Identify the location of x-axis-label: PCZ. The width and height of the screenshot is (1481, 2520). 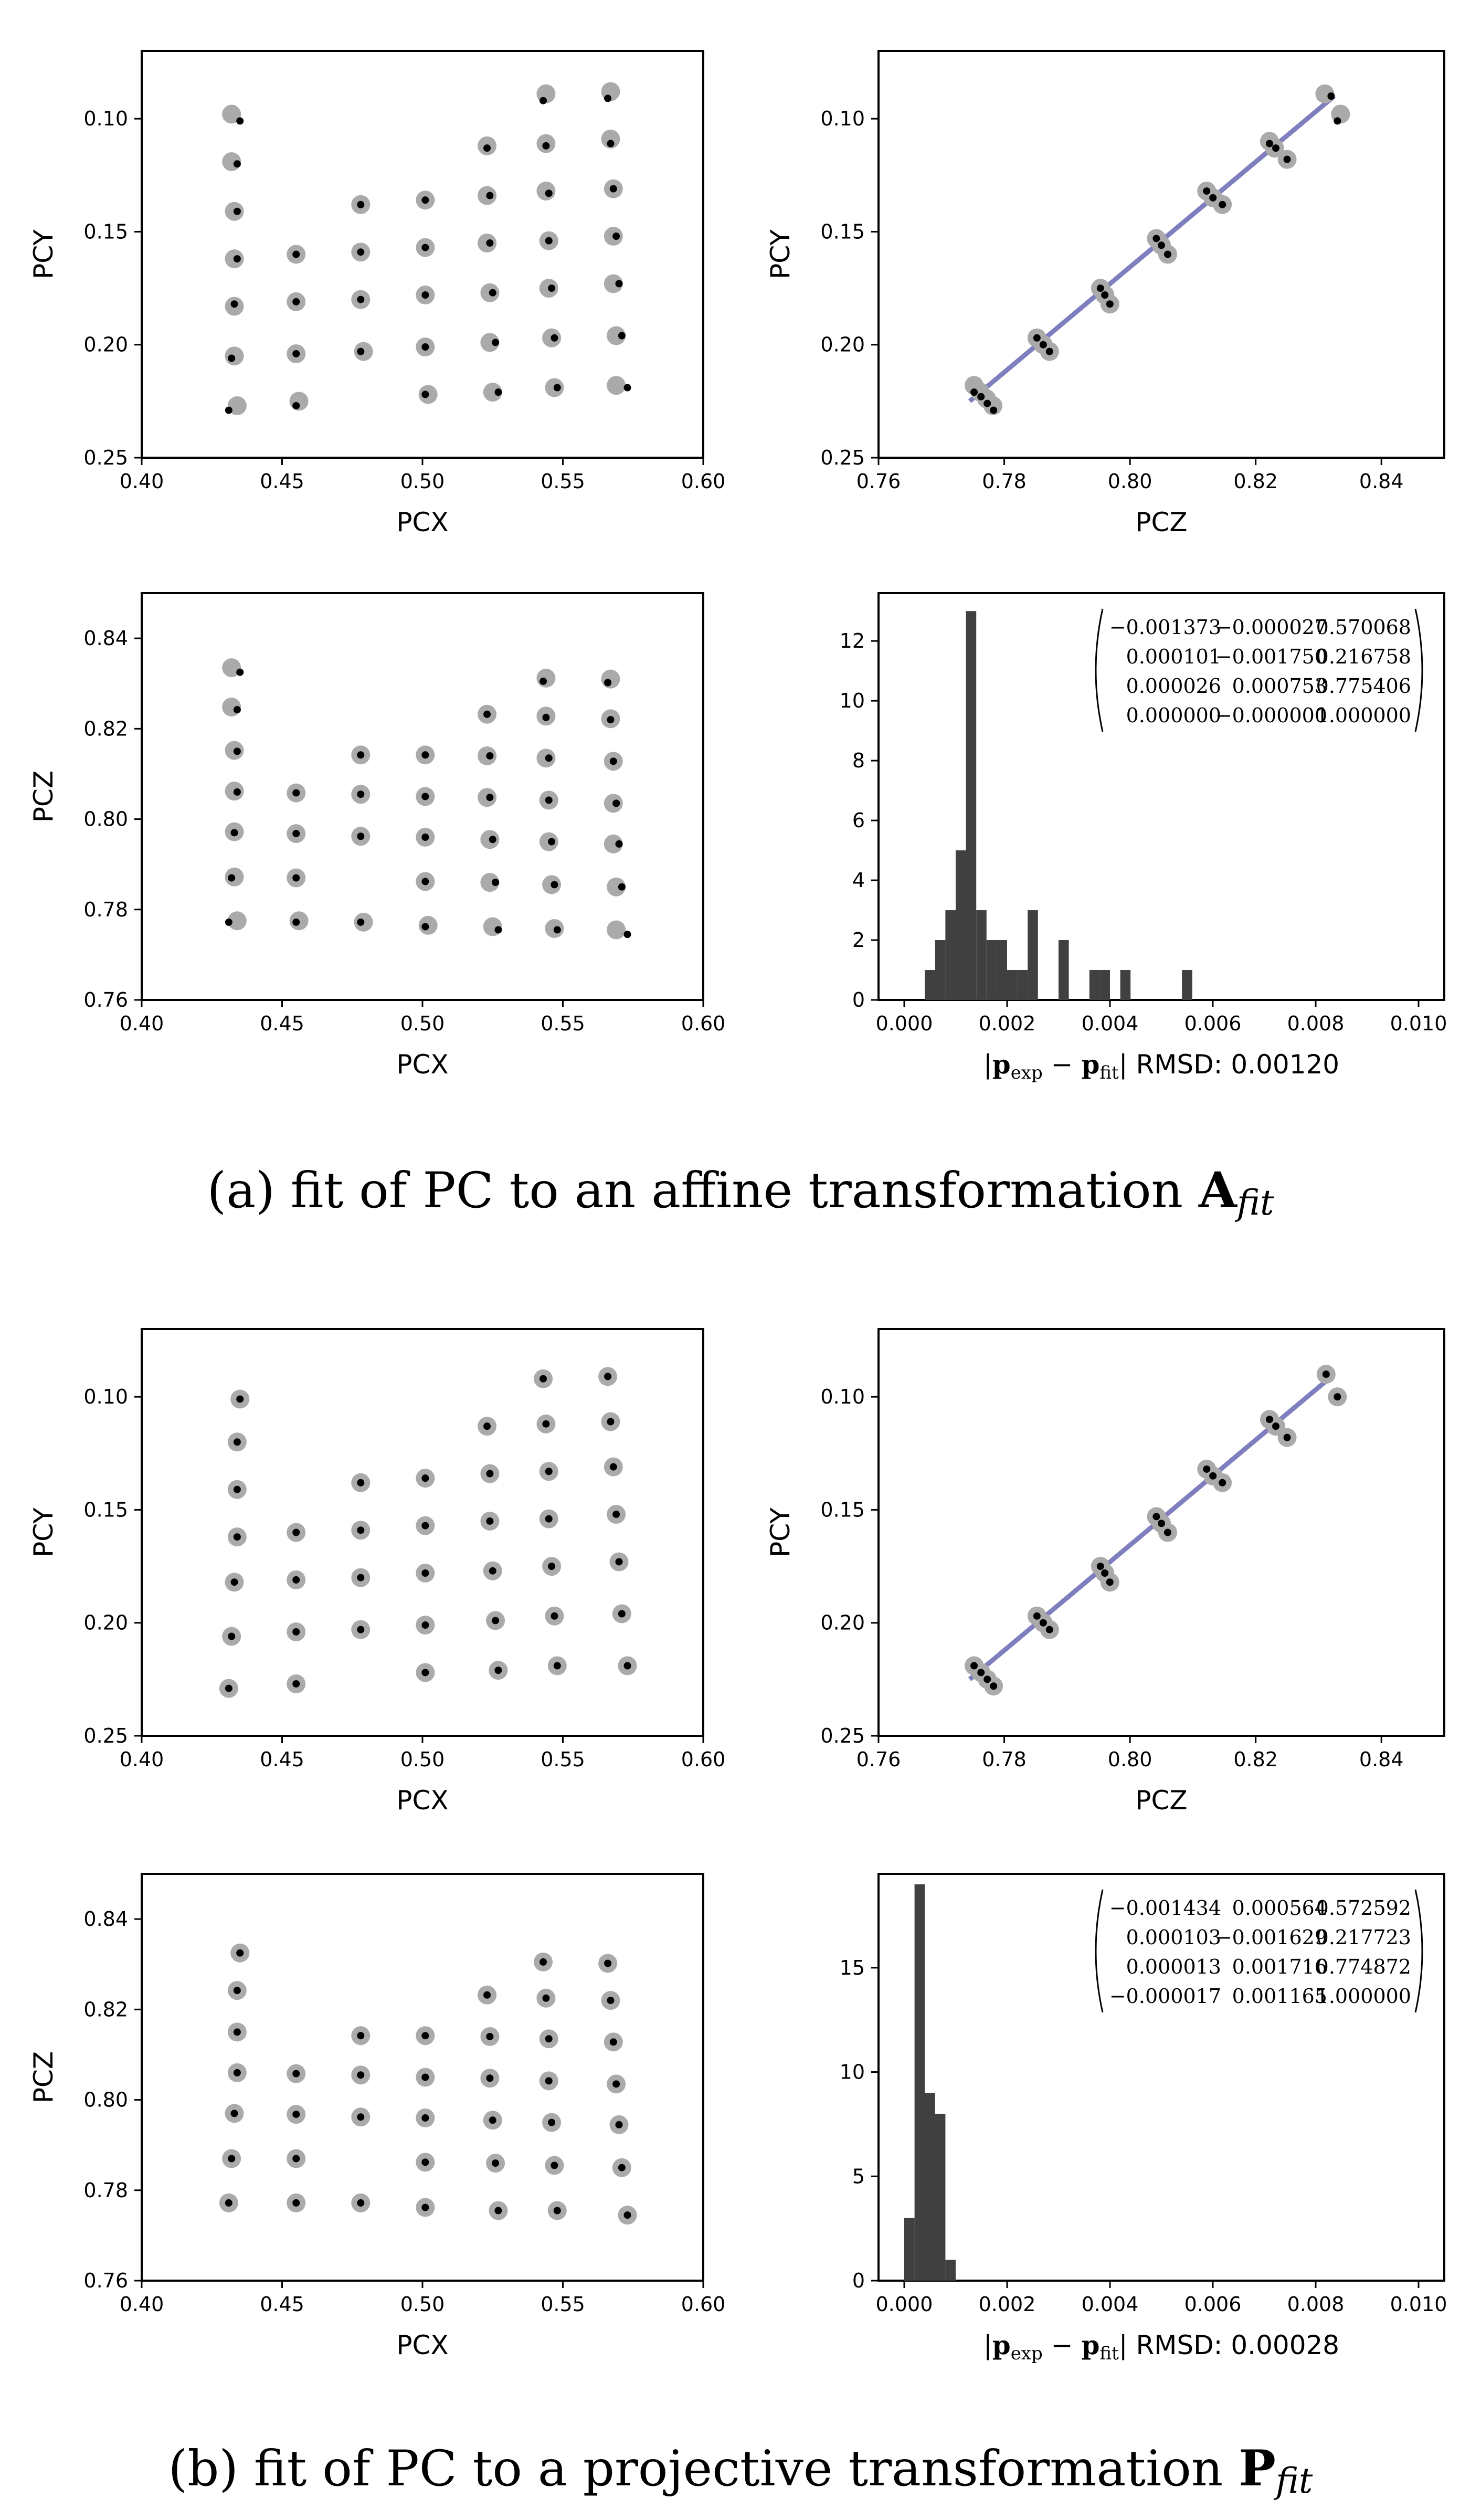
(1161, 1800).